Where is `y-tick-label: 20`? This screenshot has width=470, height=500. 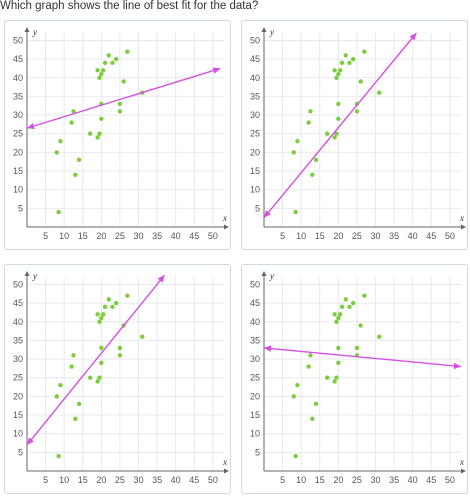
y-tick-label: 20 is located at coordinates (18, 396).